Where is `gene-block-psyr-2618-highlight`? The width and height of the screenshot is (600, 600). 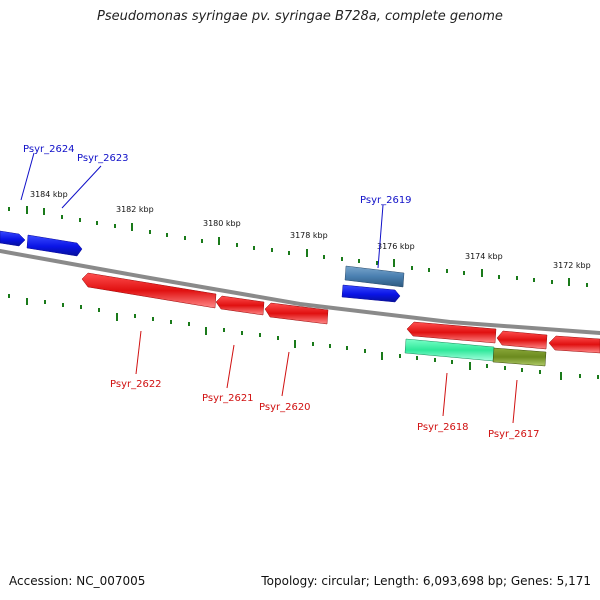 gene-block-psyr-2618-highlight is located at coordinates (449, 350).